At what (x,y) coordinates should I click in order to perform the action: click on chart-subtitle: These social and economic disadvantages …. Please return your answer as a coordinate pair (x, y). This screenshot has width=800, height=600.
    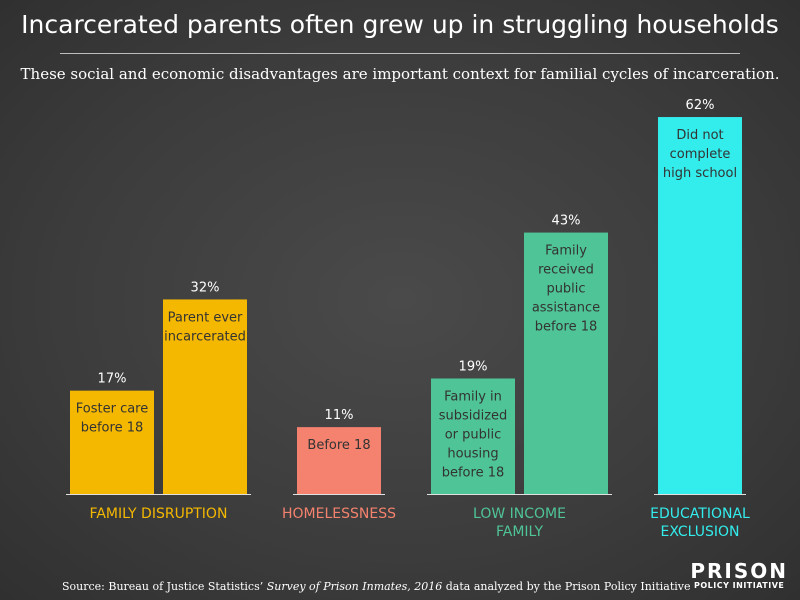
    Looking at the image, I should click on (400, 74).